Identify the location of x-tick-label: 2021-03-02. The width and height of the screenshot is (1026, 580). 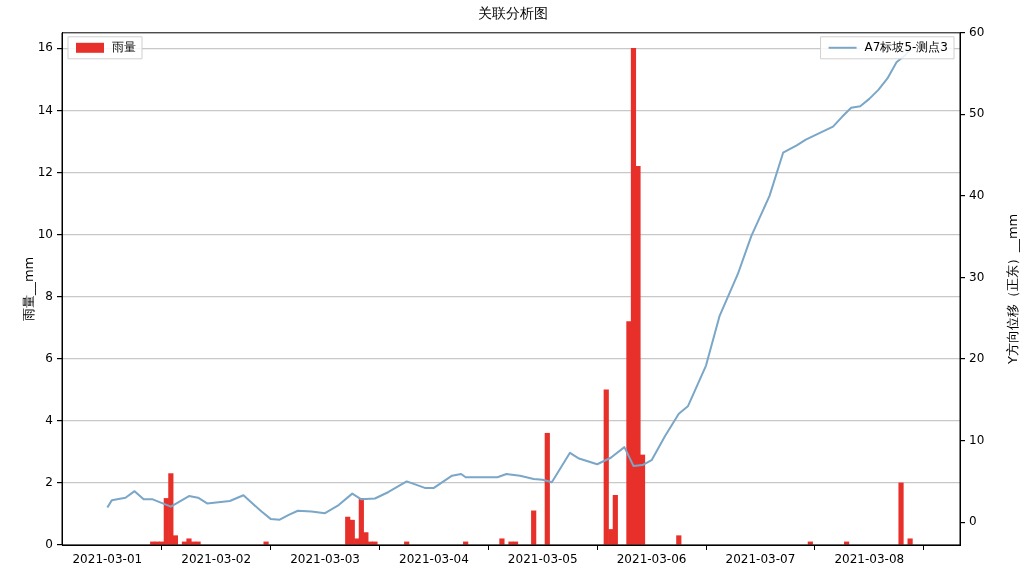
(216, 559).